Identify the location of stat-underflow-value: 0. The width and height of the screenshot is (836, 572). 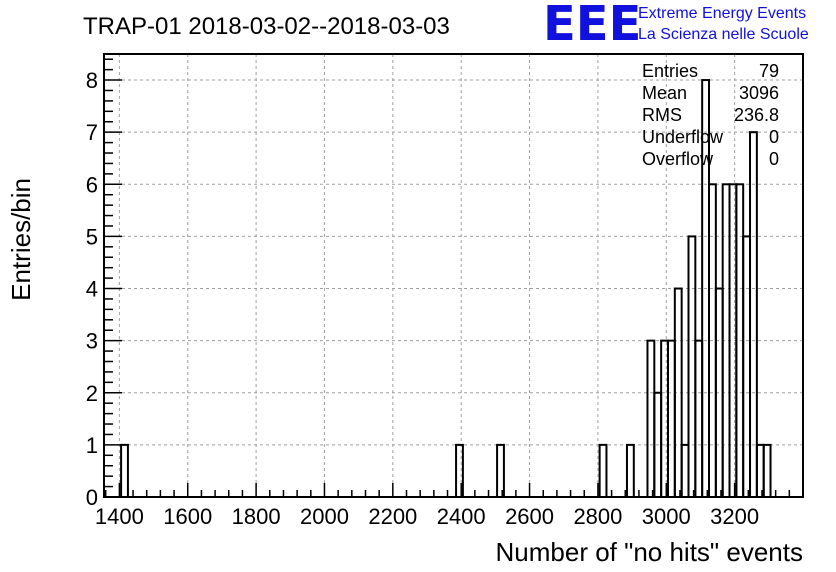
(774, 137).